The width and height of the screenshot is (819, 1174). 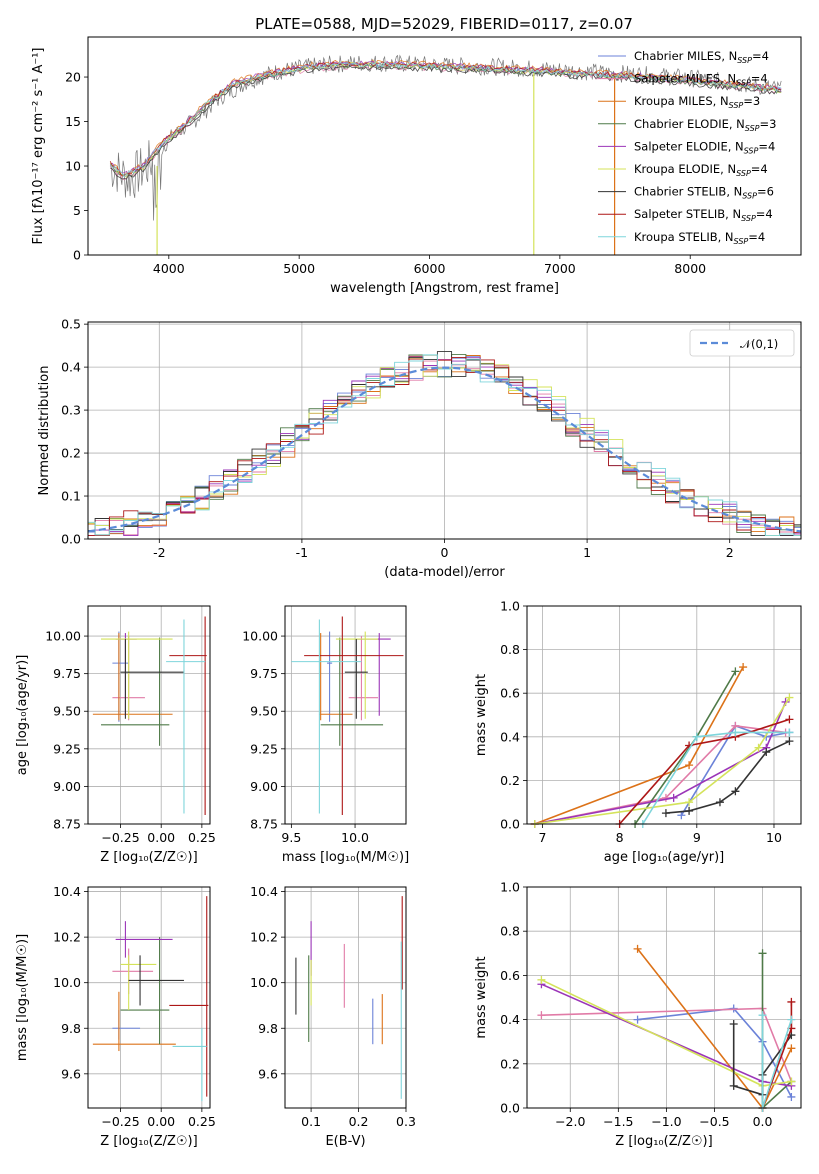 What do you see at coordinates (264, 982) in the screenshot?
I see `tick-label-y: 10.0` at bounding box center [264, 982].